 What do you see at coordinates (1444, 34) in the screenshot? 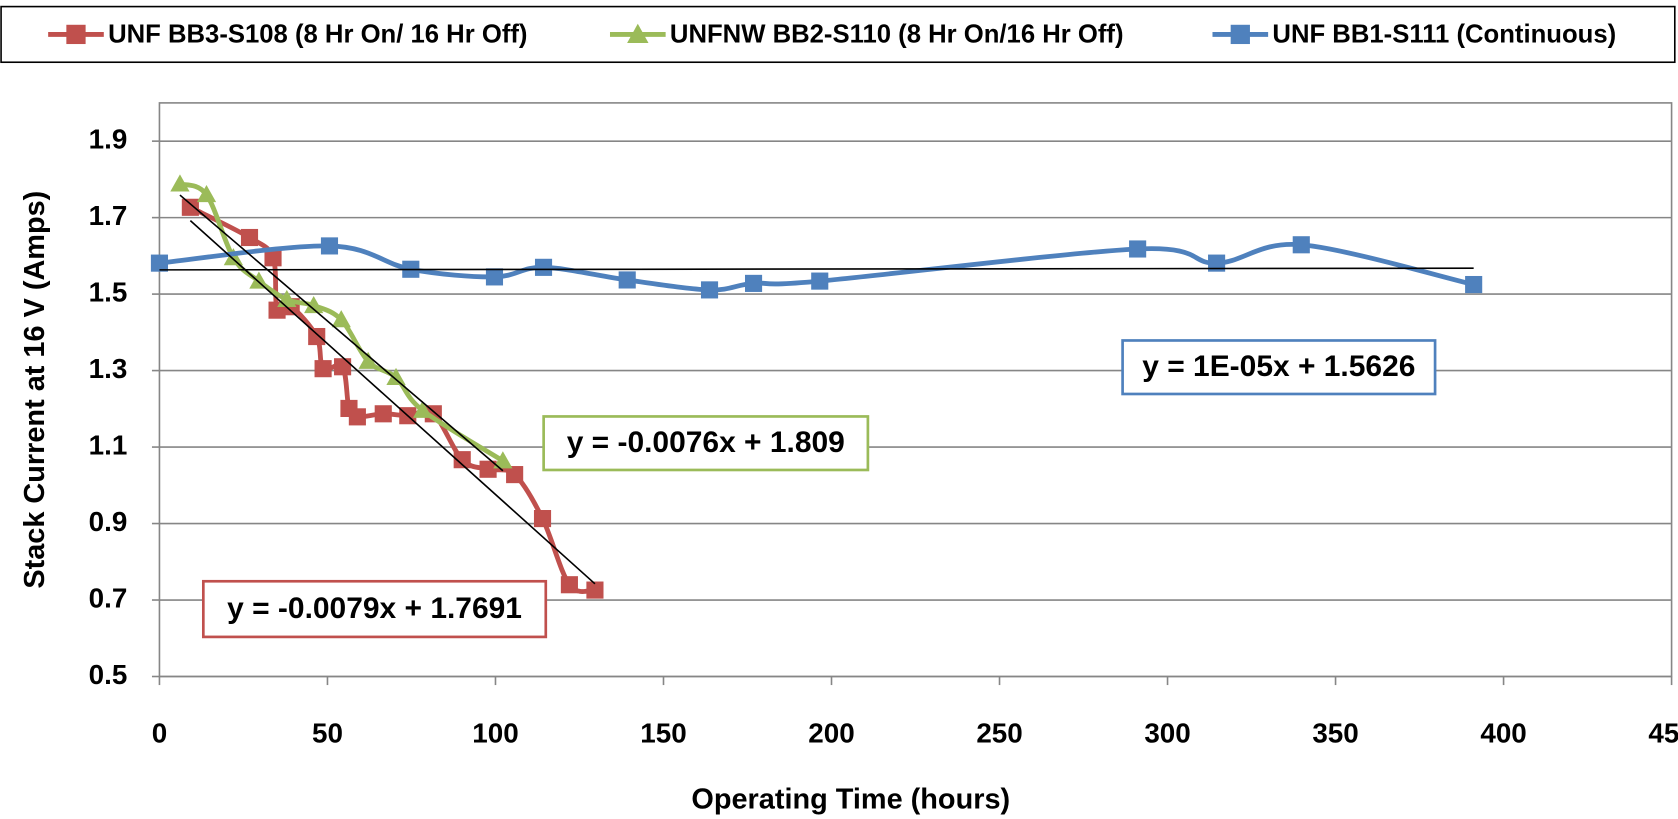
I see `legend-label: UNF BB1-S111 (Continuous)` at bounding box center [1444, 34].